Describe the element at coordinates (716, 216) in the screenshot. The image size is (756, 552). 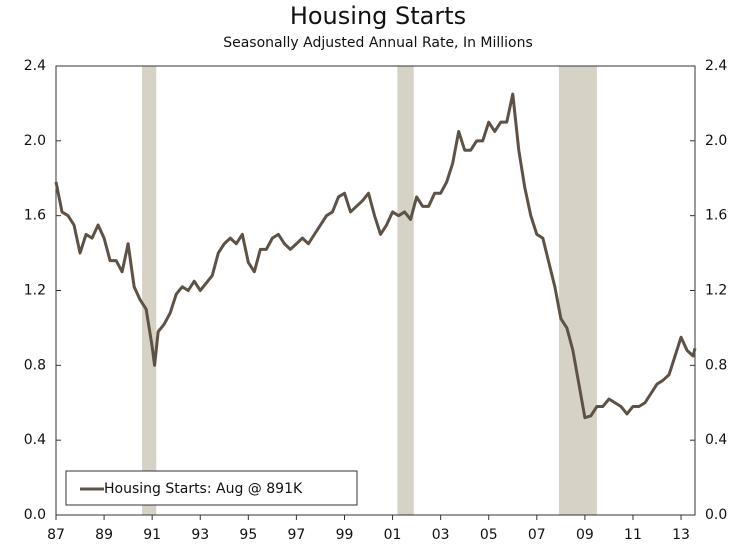
I see `y2-tick-label: 1.6` at that location.